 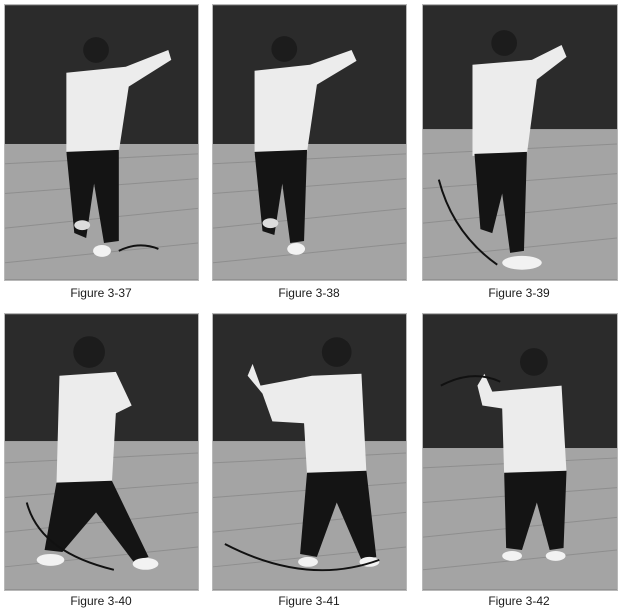 I want to click on figure-3-37-illustration, so click(x=101, y=142).